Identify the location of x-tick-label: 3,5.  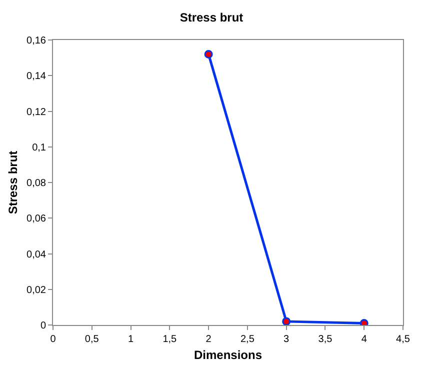
(325, 339).